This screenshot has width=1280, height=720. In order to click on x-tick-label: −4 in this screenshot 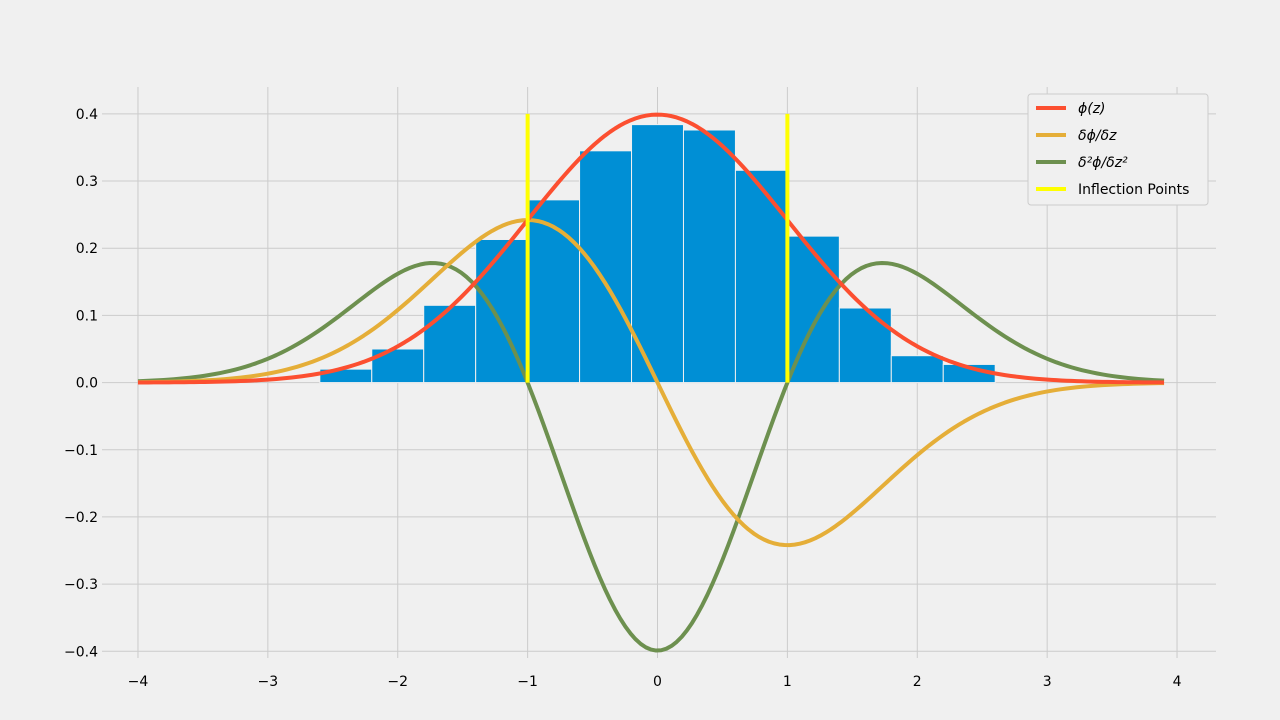, I will do `click(138, 682)`.